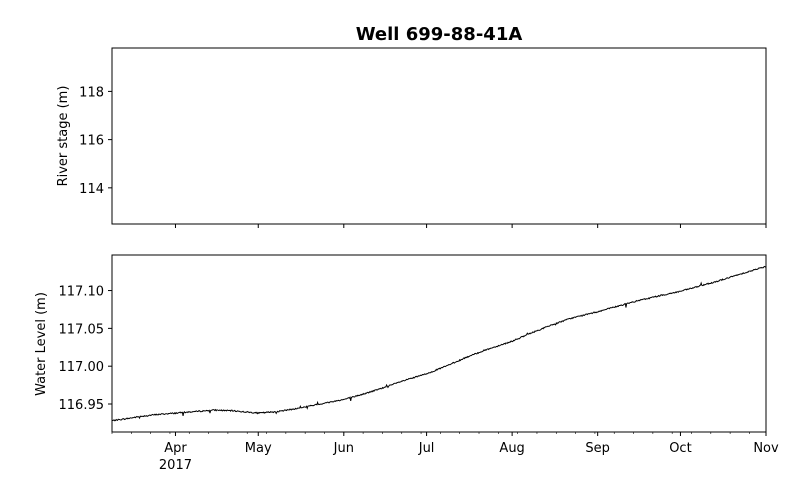  I want to click on bottom-x-tick-label: Oct, so click(680, 448).